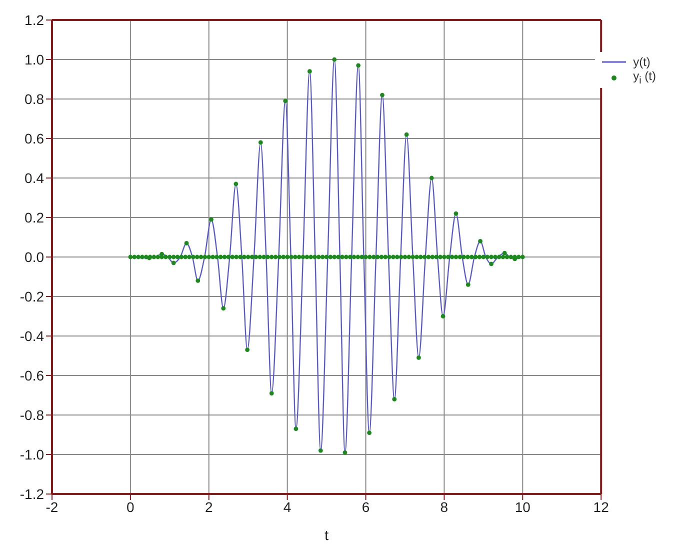 Image resolution: width=690 pixels, height=560 pixels. What do you see at coordinates (34, 178) in the screenshot?
I see `y-tick-label: 0.4` at bounding box center [34, 178].